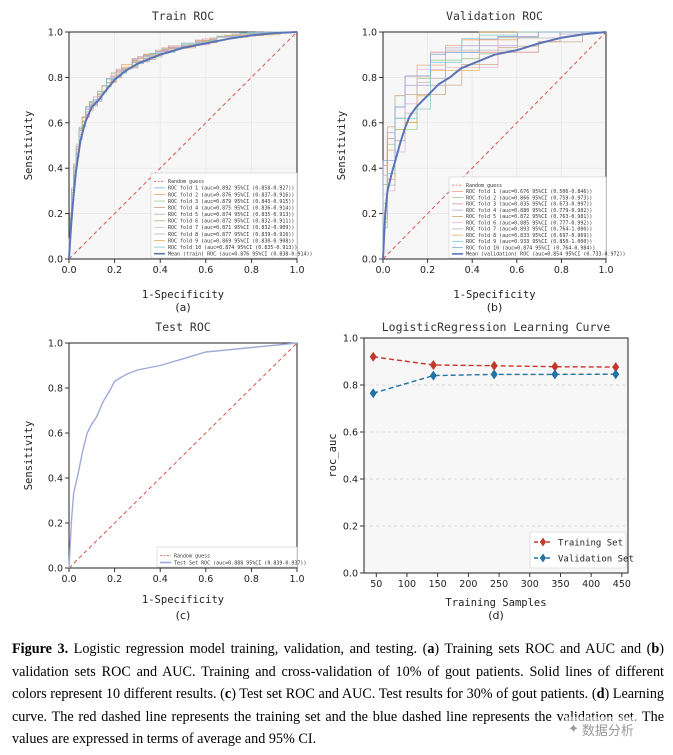  What do you see at coordinates (496, 615) in the screenshot?
I see `panel-label-d: (d)` at bounding box center [496, 615].